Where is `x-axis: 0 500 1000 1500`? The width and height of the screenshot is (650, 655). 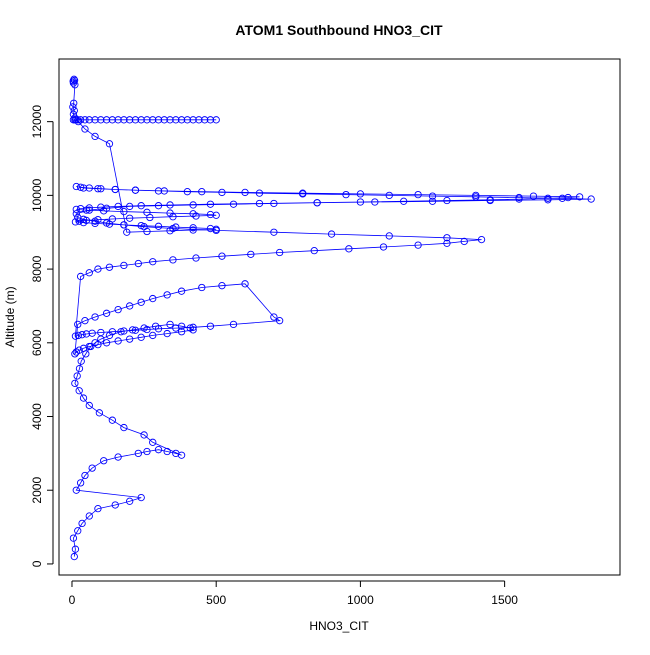 x-axis: 0 500 1000 1500 is located at coordinates (293, 593).